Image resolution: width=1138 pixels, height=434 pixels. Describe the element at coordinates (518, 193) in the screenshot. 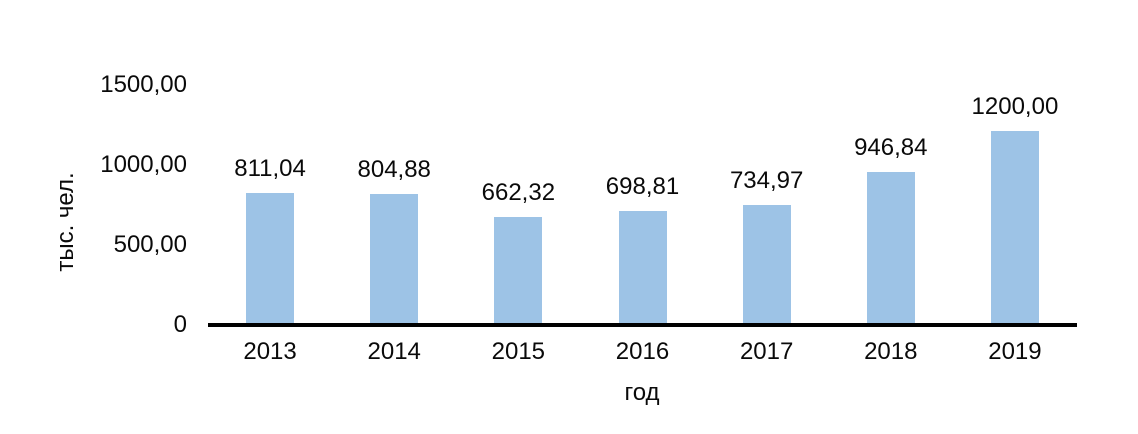

I see `bar-value-label: 662,32` at that location.